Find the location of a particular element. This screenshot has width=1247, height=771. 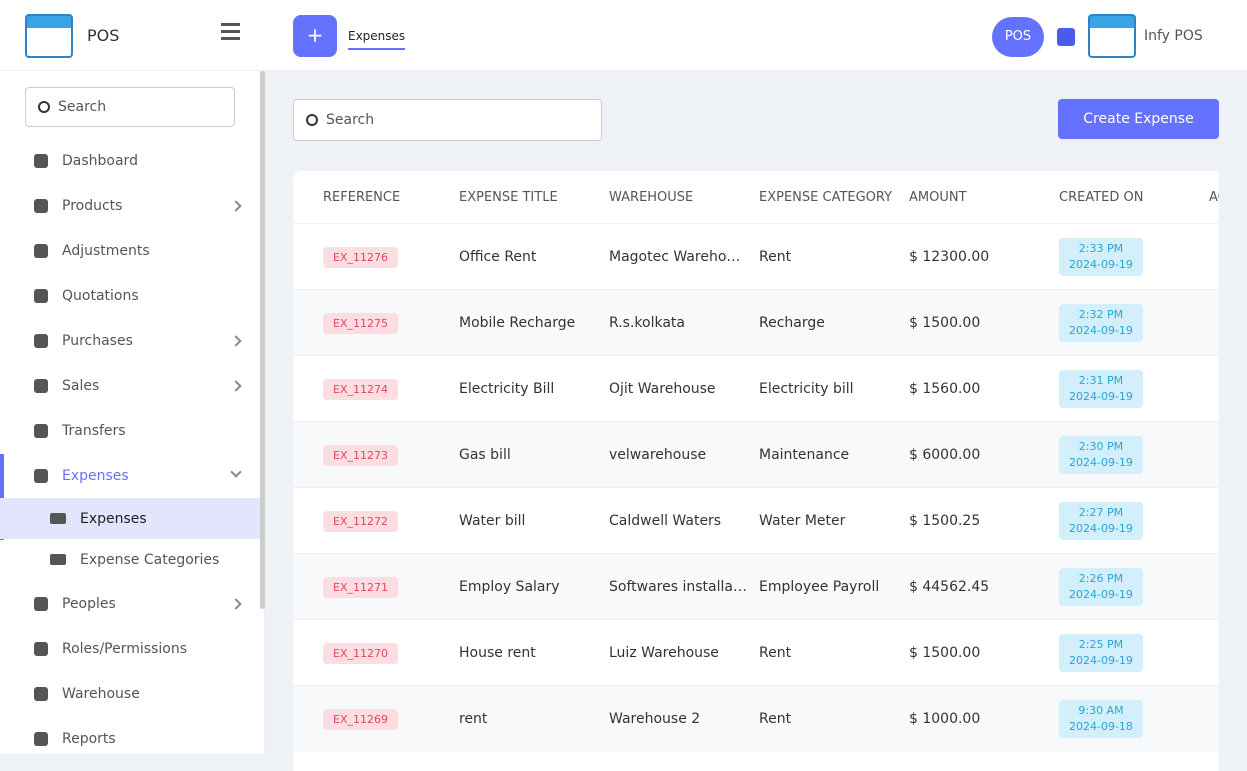

scrollbar is located at coordinates (262, 340).